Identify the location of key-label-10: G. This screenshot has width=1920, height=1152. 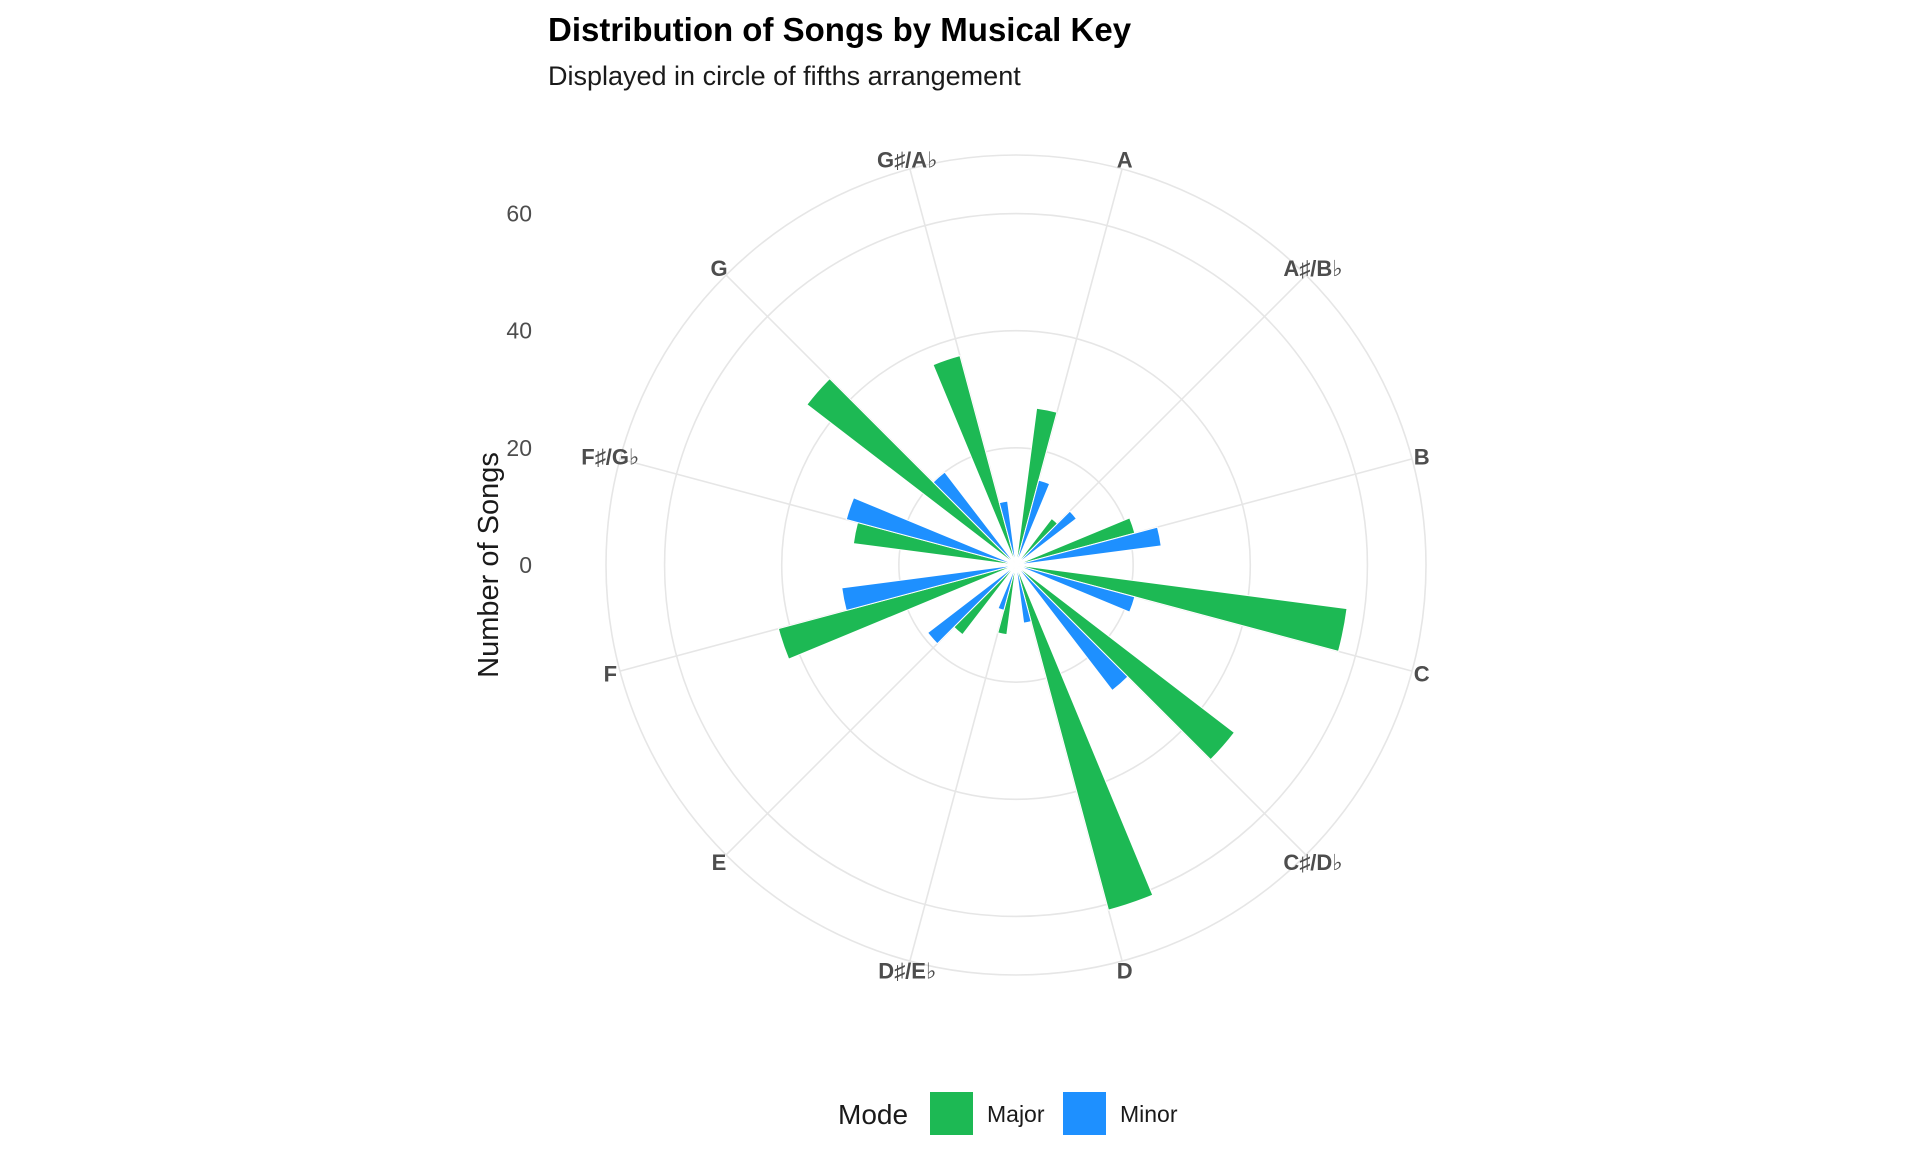
(718, 268).